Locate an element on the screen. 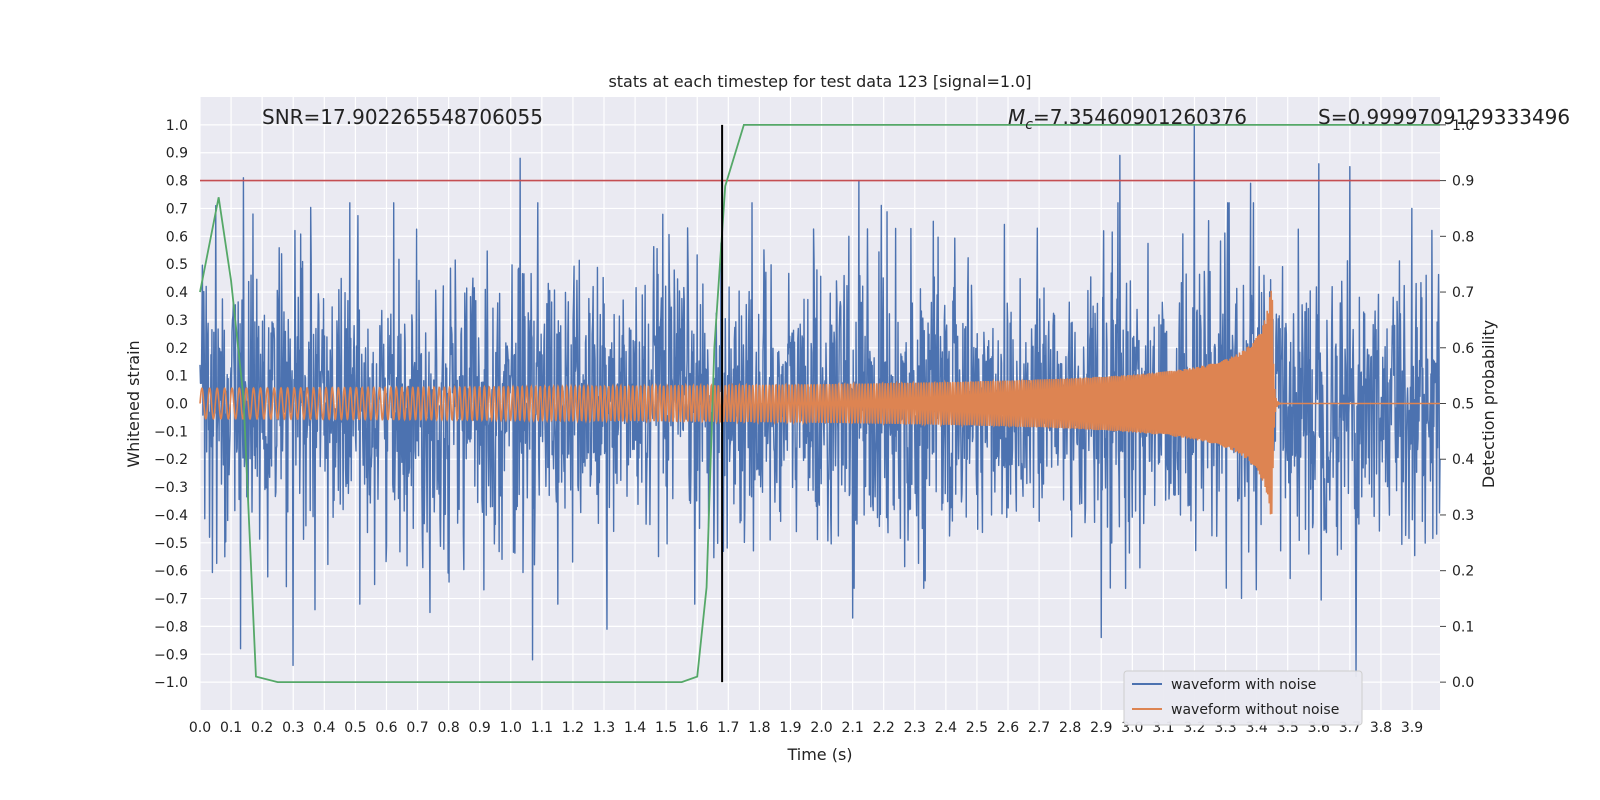 The width and height of the screenshot is (1600, 800). x-tick-label: 0.4 is located at coordinates (324, 728).